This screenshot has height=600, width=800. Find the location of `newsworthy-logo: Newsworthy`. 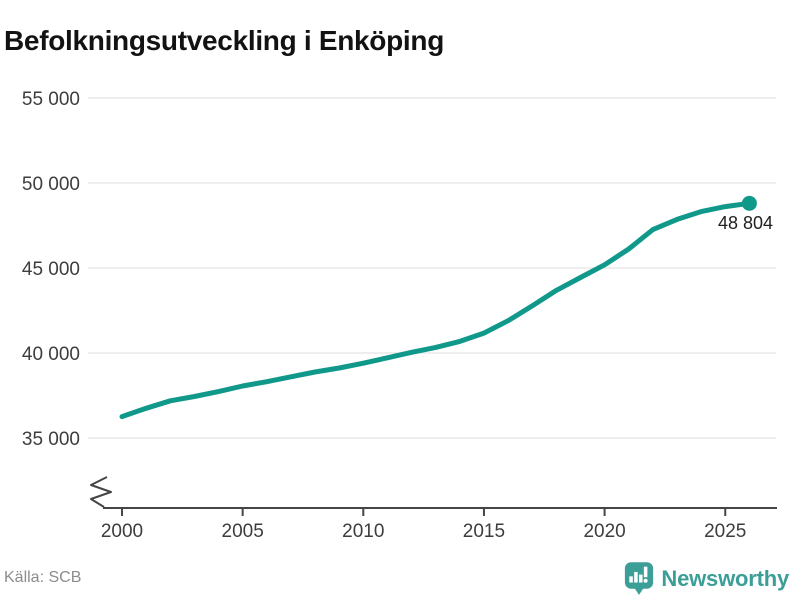

newsworthy-logo: Newsworthy is located at coordinates (706, 579).